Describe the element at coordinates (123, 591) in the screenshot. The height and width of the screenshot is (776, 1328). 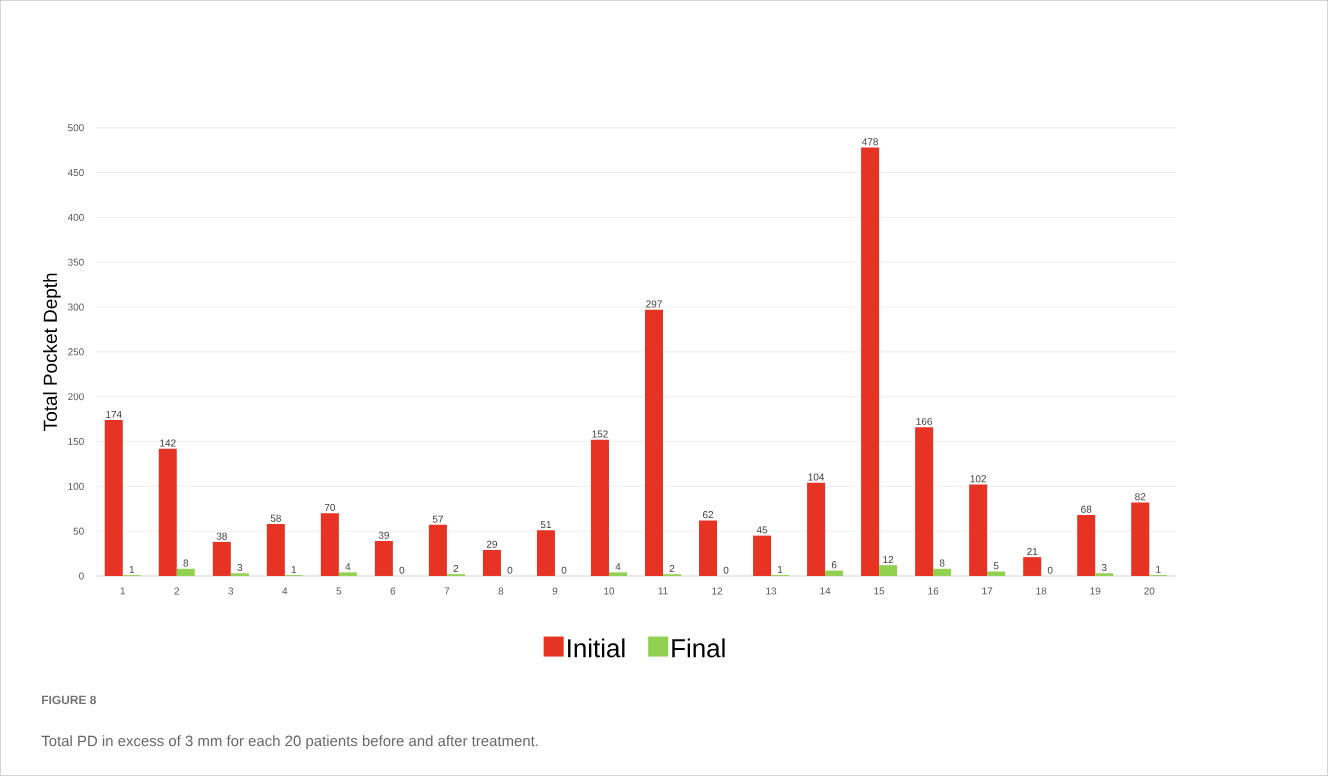
I see `x-tick-label: 1` at that location.